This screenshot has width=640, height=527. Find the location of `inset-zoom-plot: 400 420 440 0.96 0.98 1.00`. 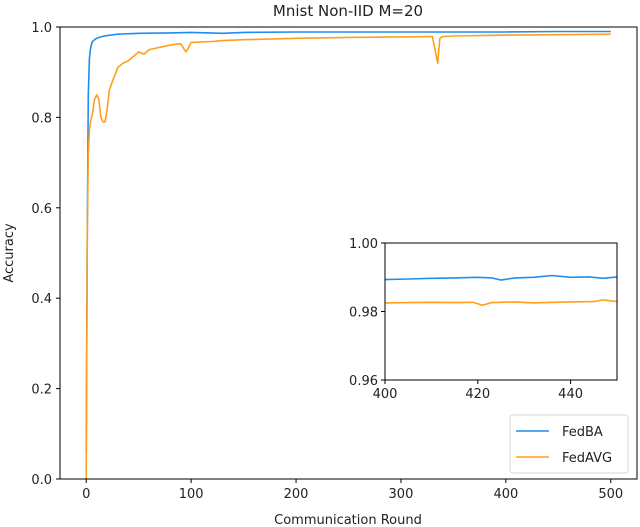

inset-zoom-plot: 400 420 440 0.96 0.98 1.00 is located at coordinates (483, 319).